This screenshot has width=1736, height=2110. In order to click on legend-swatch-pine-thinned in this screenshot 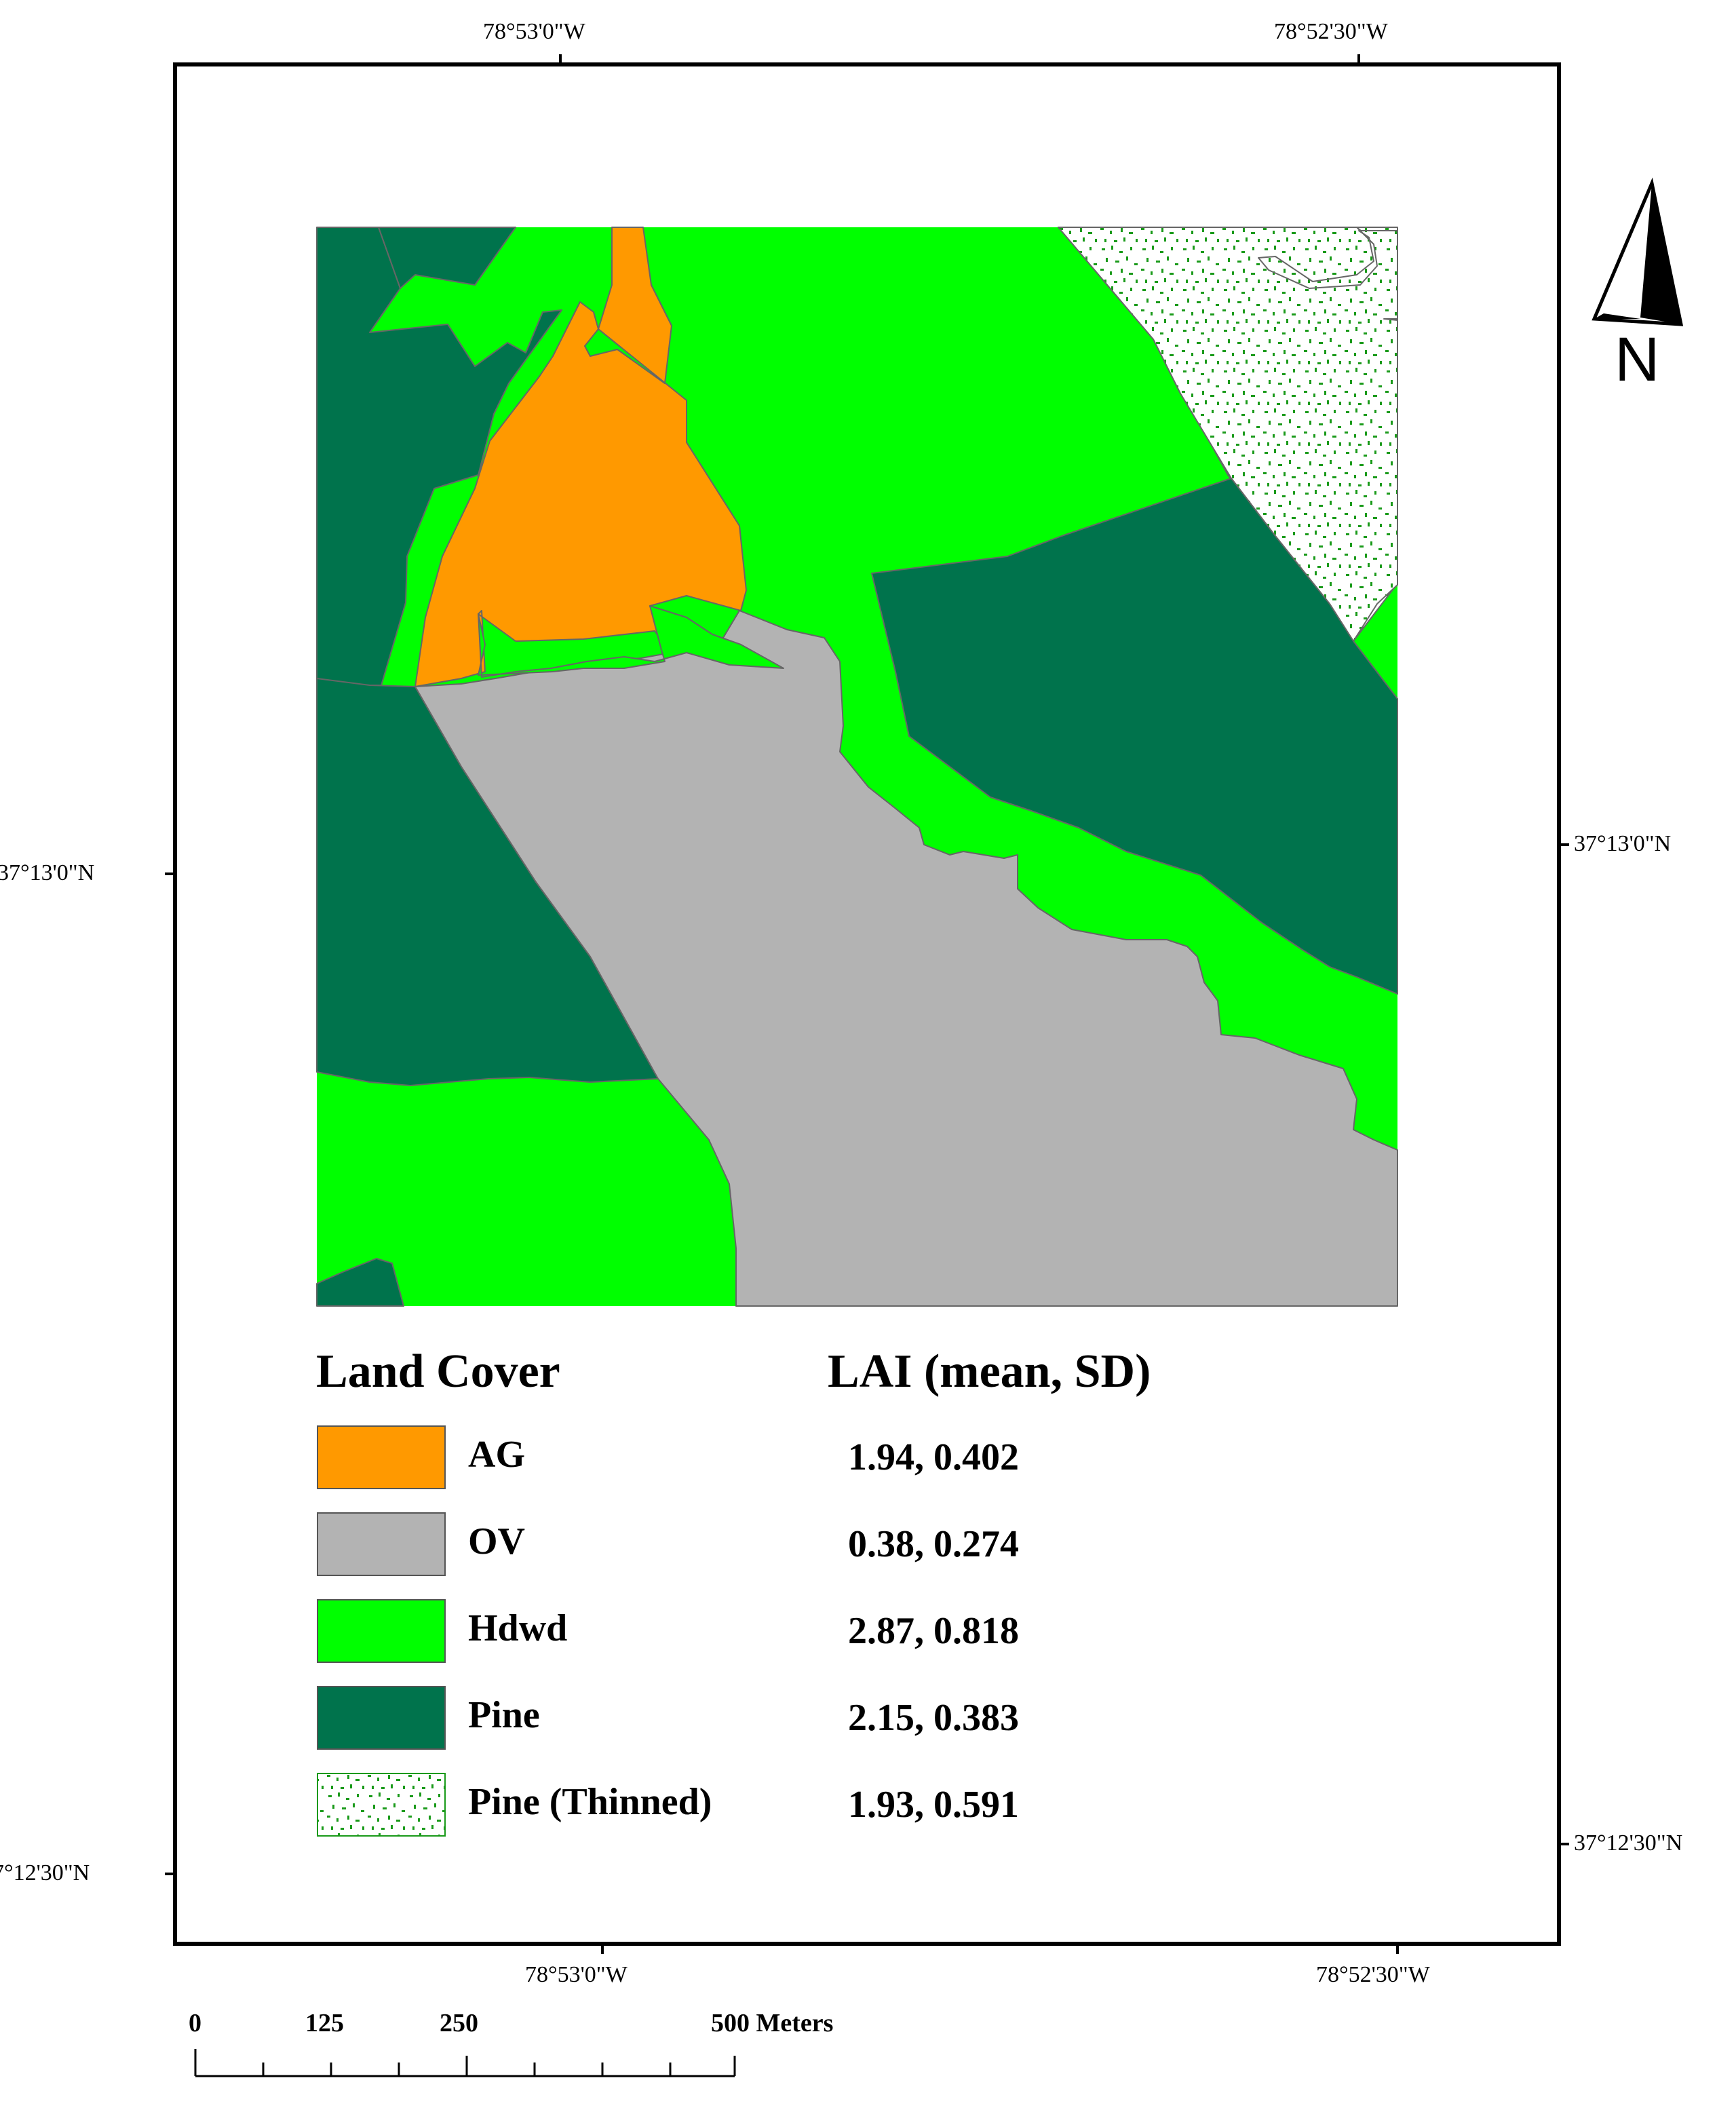, I will do `click(382, 1805)`.